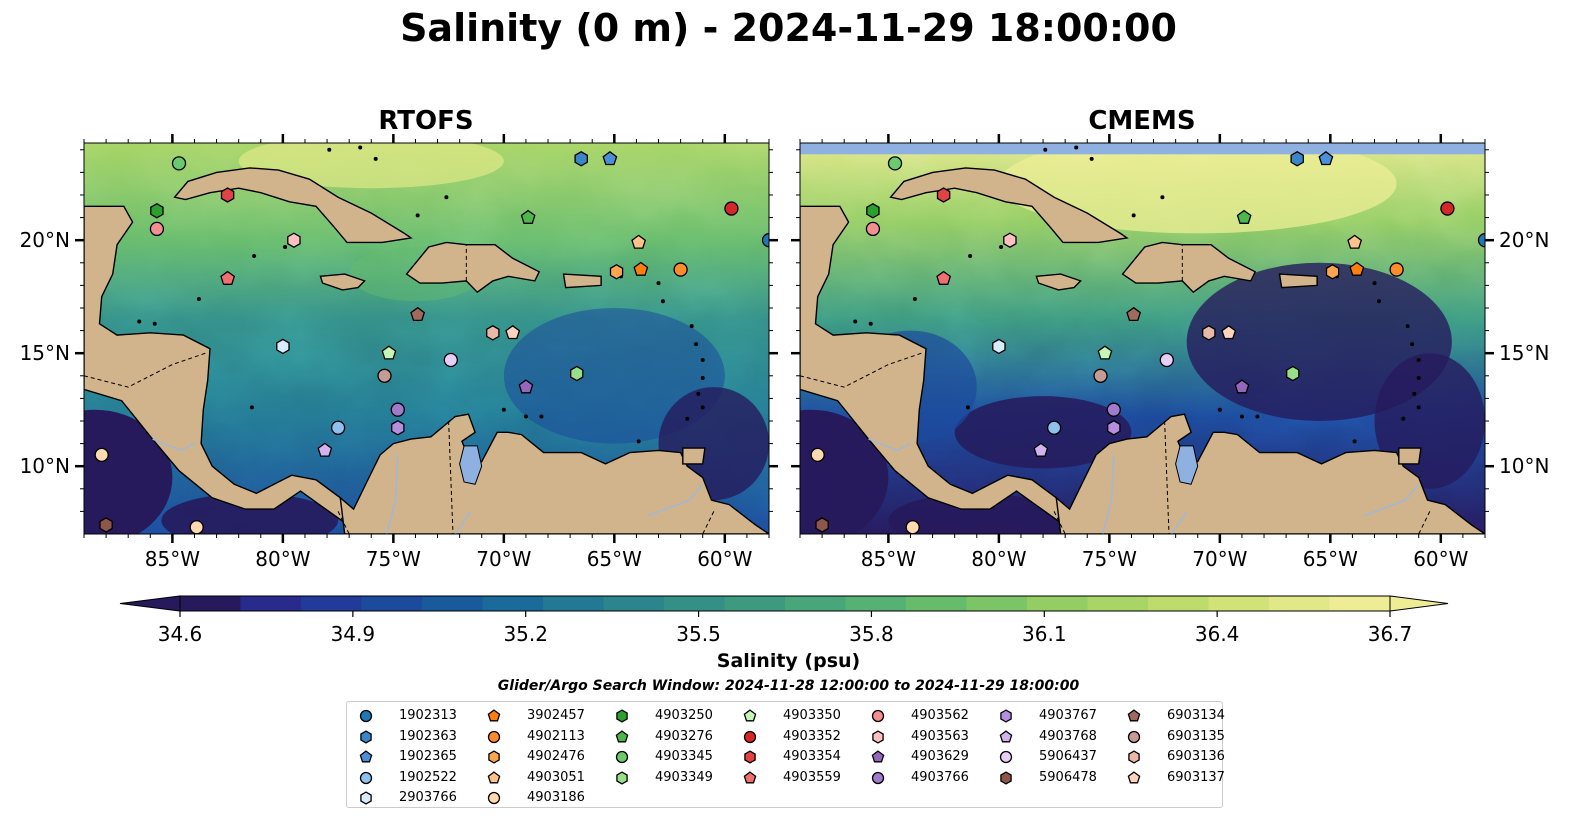 This screenshot has width=1577, height=827. I want to click on legend-label: 4902476, so click(556, 757).